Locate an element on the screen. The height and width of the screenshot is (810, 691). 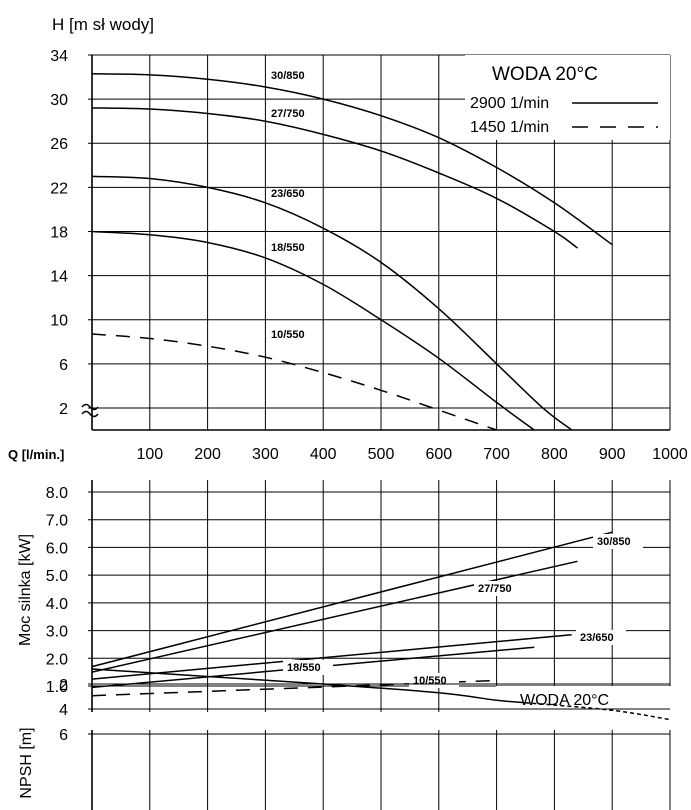
legend-title: WODA 20°C is located at coordinates (545, 74).